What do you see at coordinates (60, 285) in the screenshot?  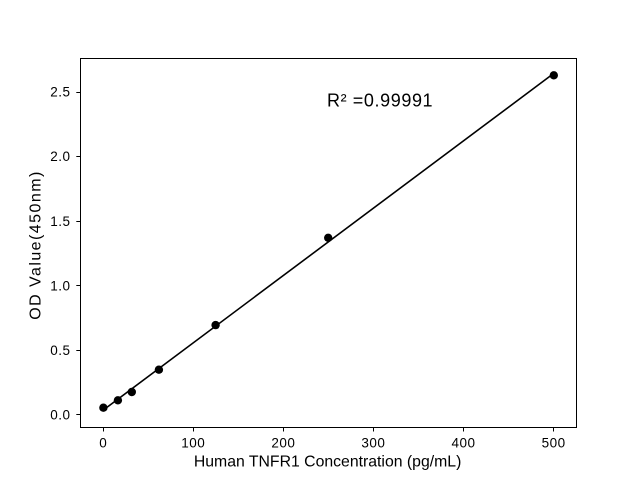 I see `svg-text: 1.0` at bounding box center [60, 285].